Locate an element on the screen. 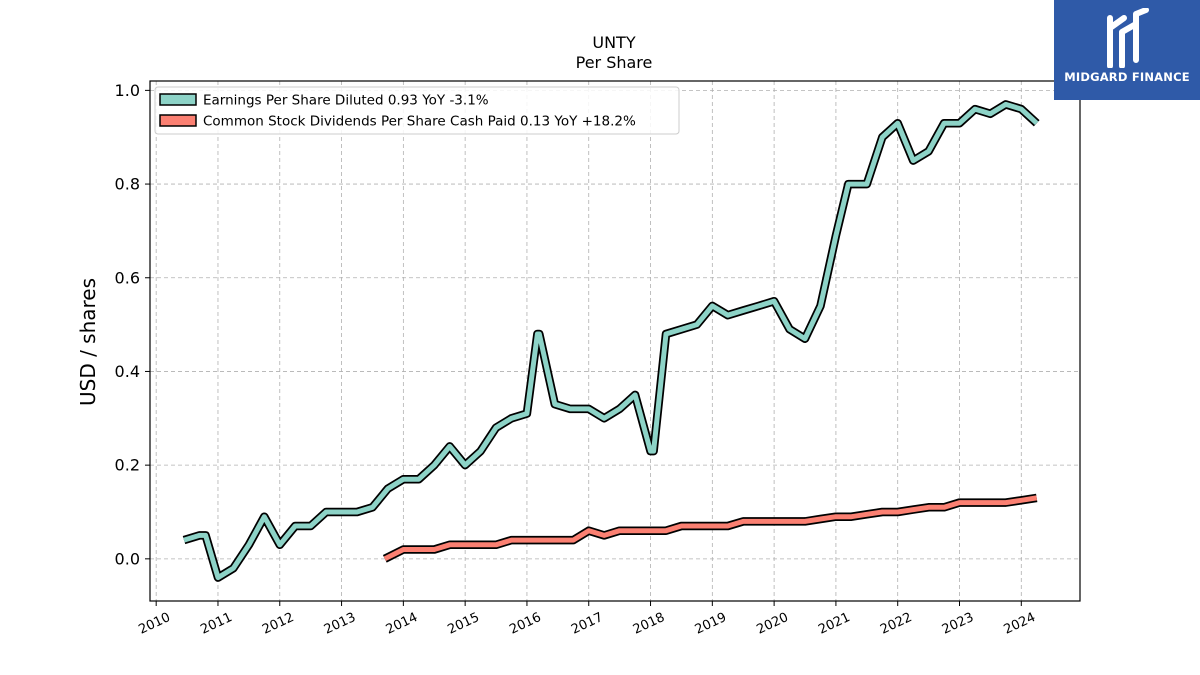 Image resolution: width=1200 pixels, height=675 pixels. x-tick-label: 2018 is located at coordinates (649, 624).